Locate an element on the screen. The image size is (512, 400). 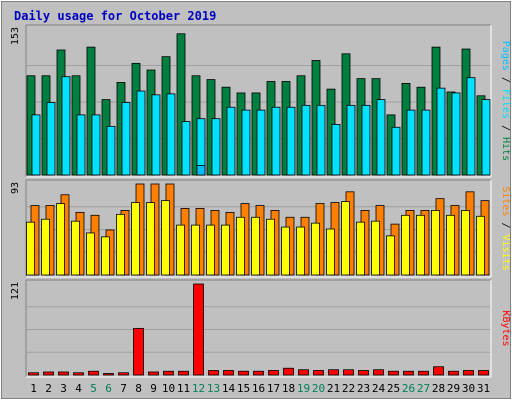
x-tick-label: 31 is located at coordinates (483, 388).